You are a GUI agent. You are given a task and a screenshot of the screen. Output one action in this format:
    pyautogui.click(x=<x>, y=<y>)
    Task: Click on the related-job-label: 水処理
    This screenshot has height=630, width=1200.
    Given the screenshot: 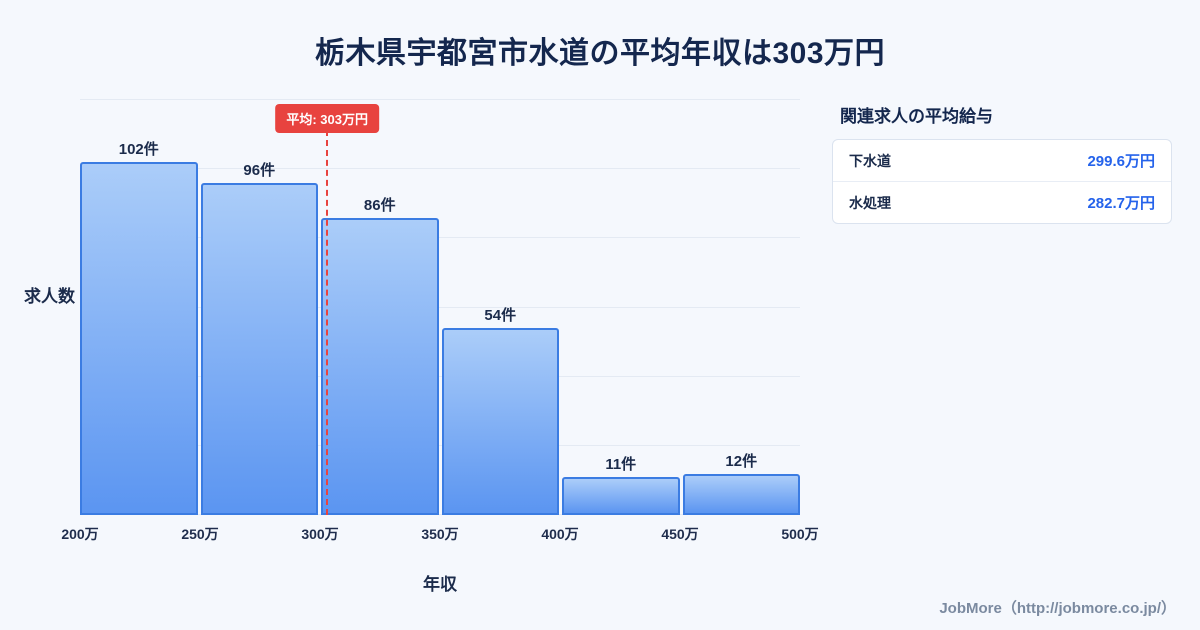 What is the action you would take?
    pyautogui.click(x=870, y=202)
    